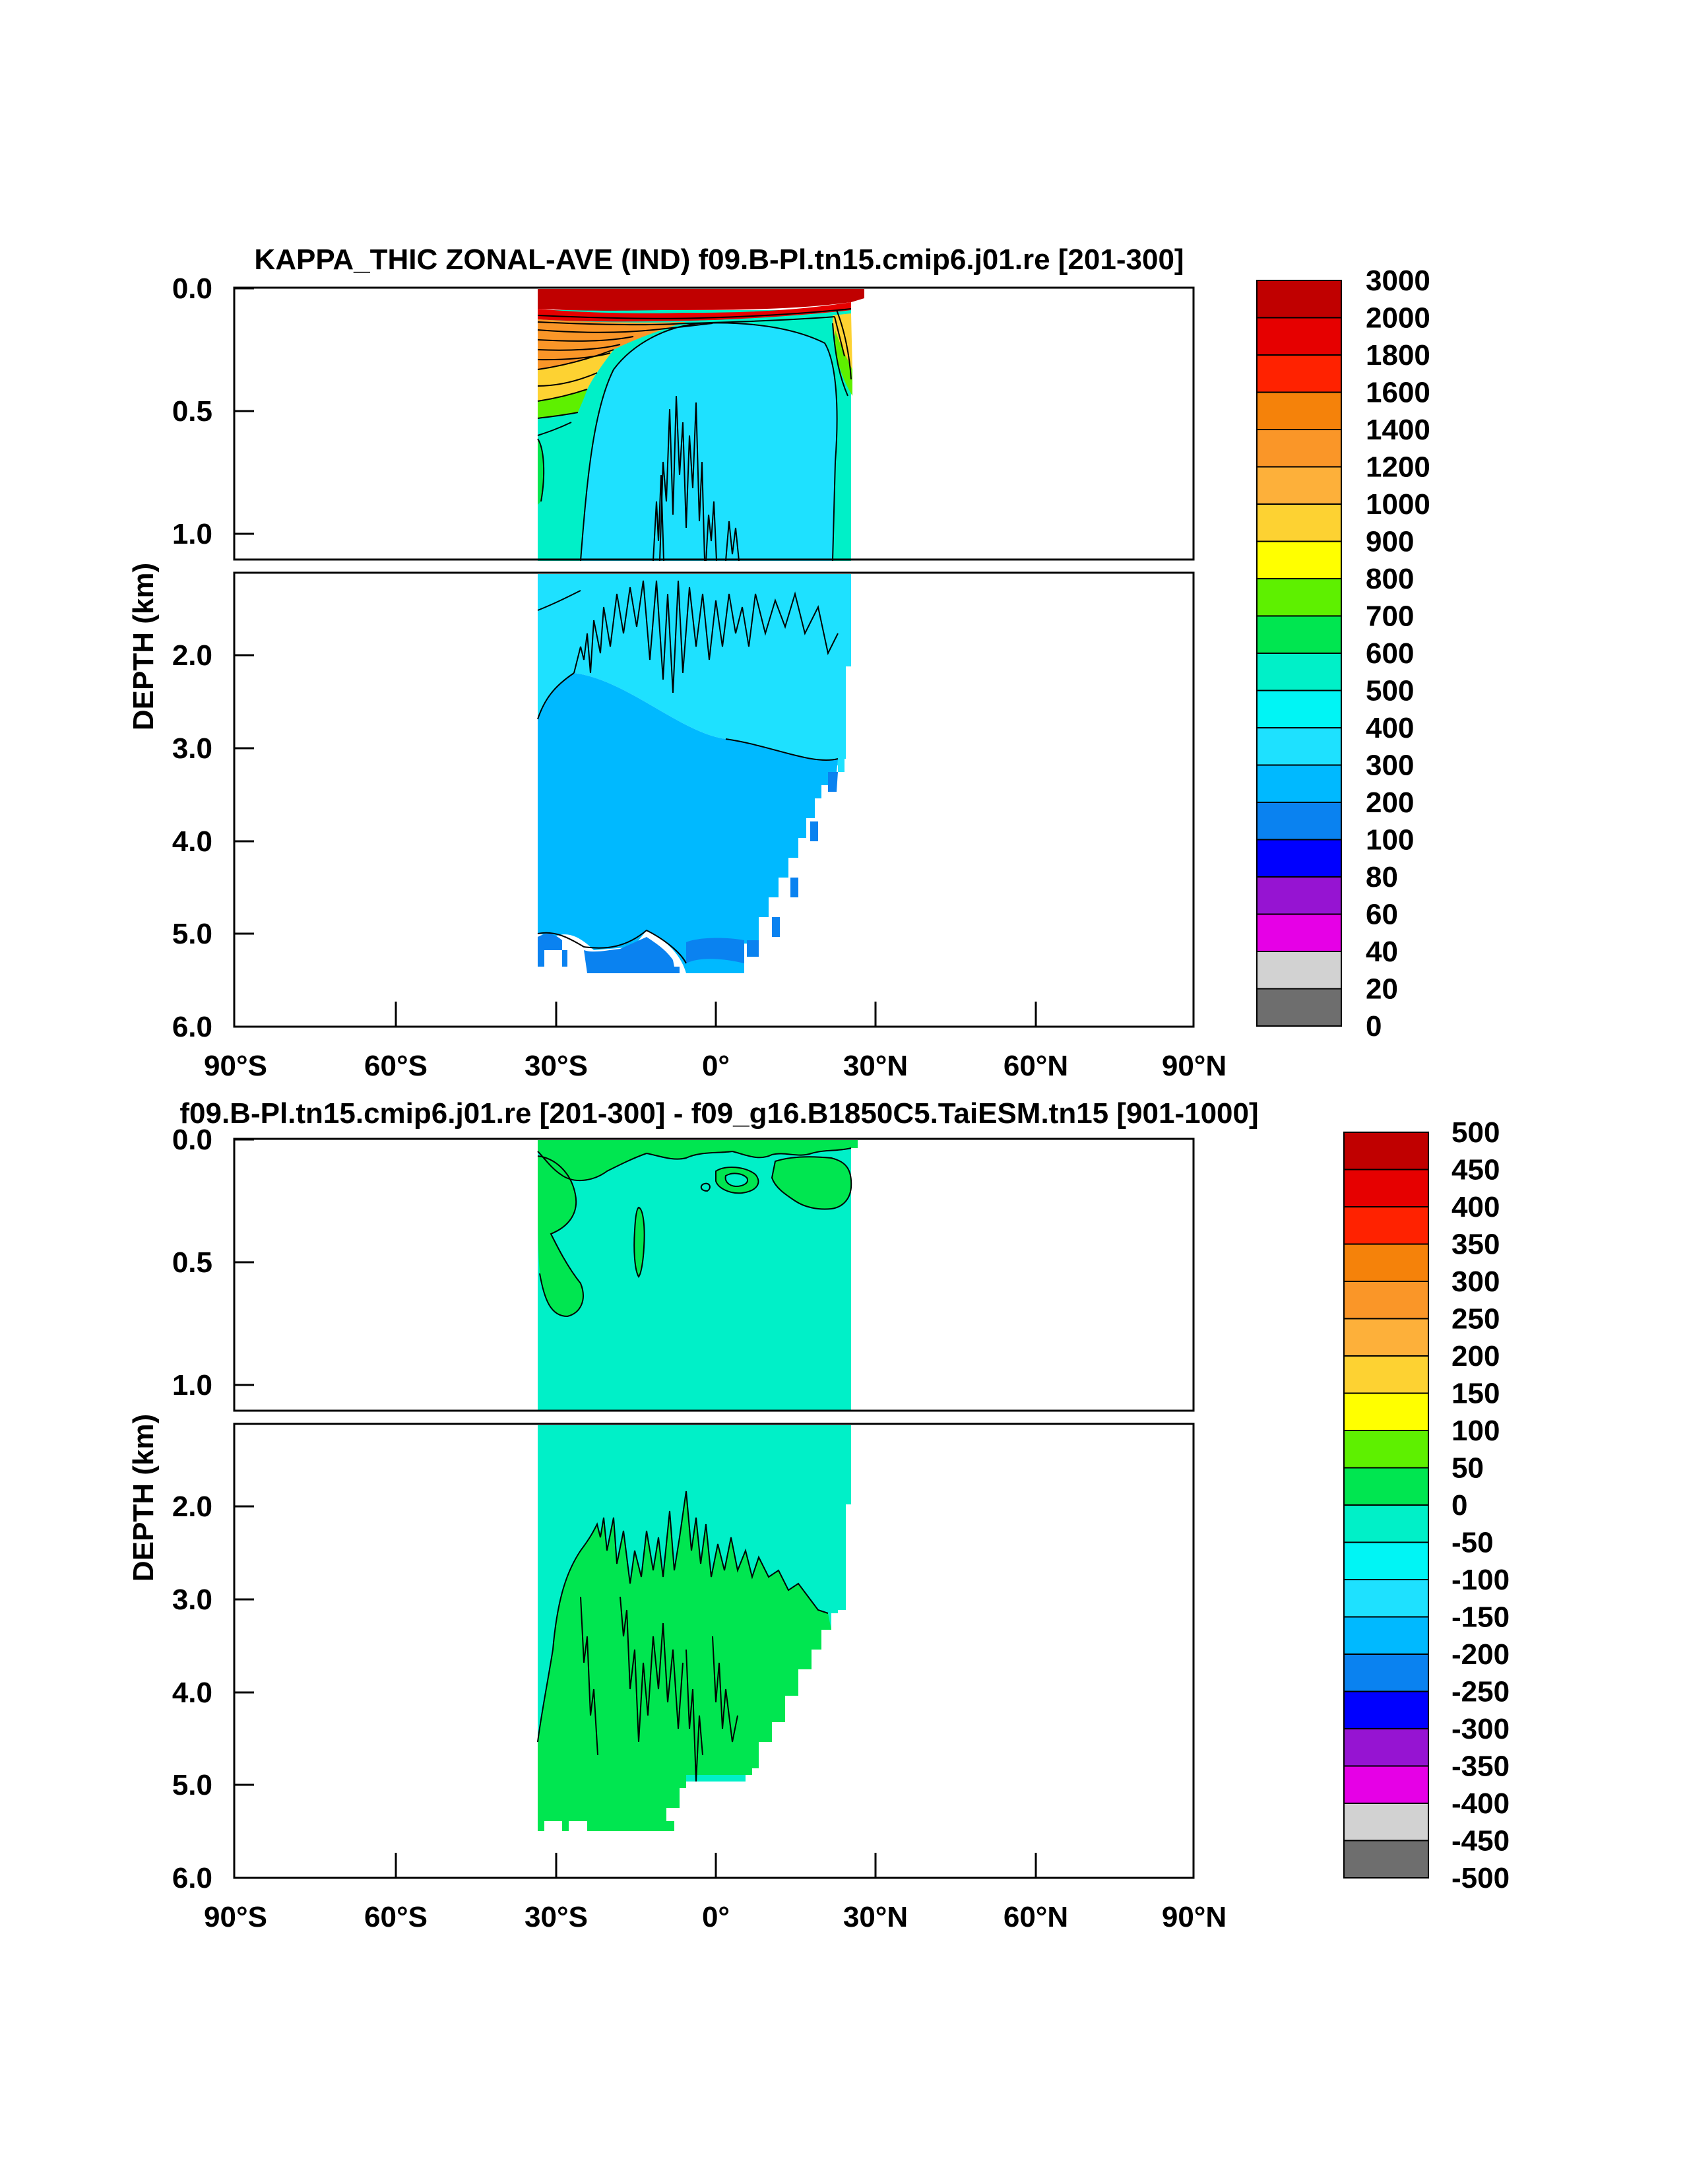  Describe the element at coordinates (1382, 915) in the screenshot. I see `panel1-colorbar-label: 60` at that location.